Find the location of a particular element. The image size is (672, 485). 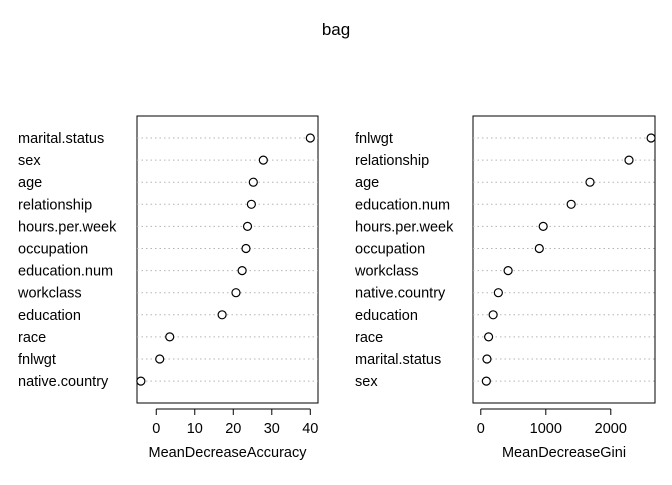

x-tick-label: 2000 is located at coordinates (611, 429).